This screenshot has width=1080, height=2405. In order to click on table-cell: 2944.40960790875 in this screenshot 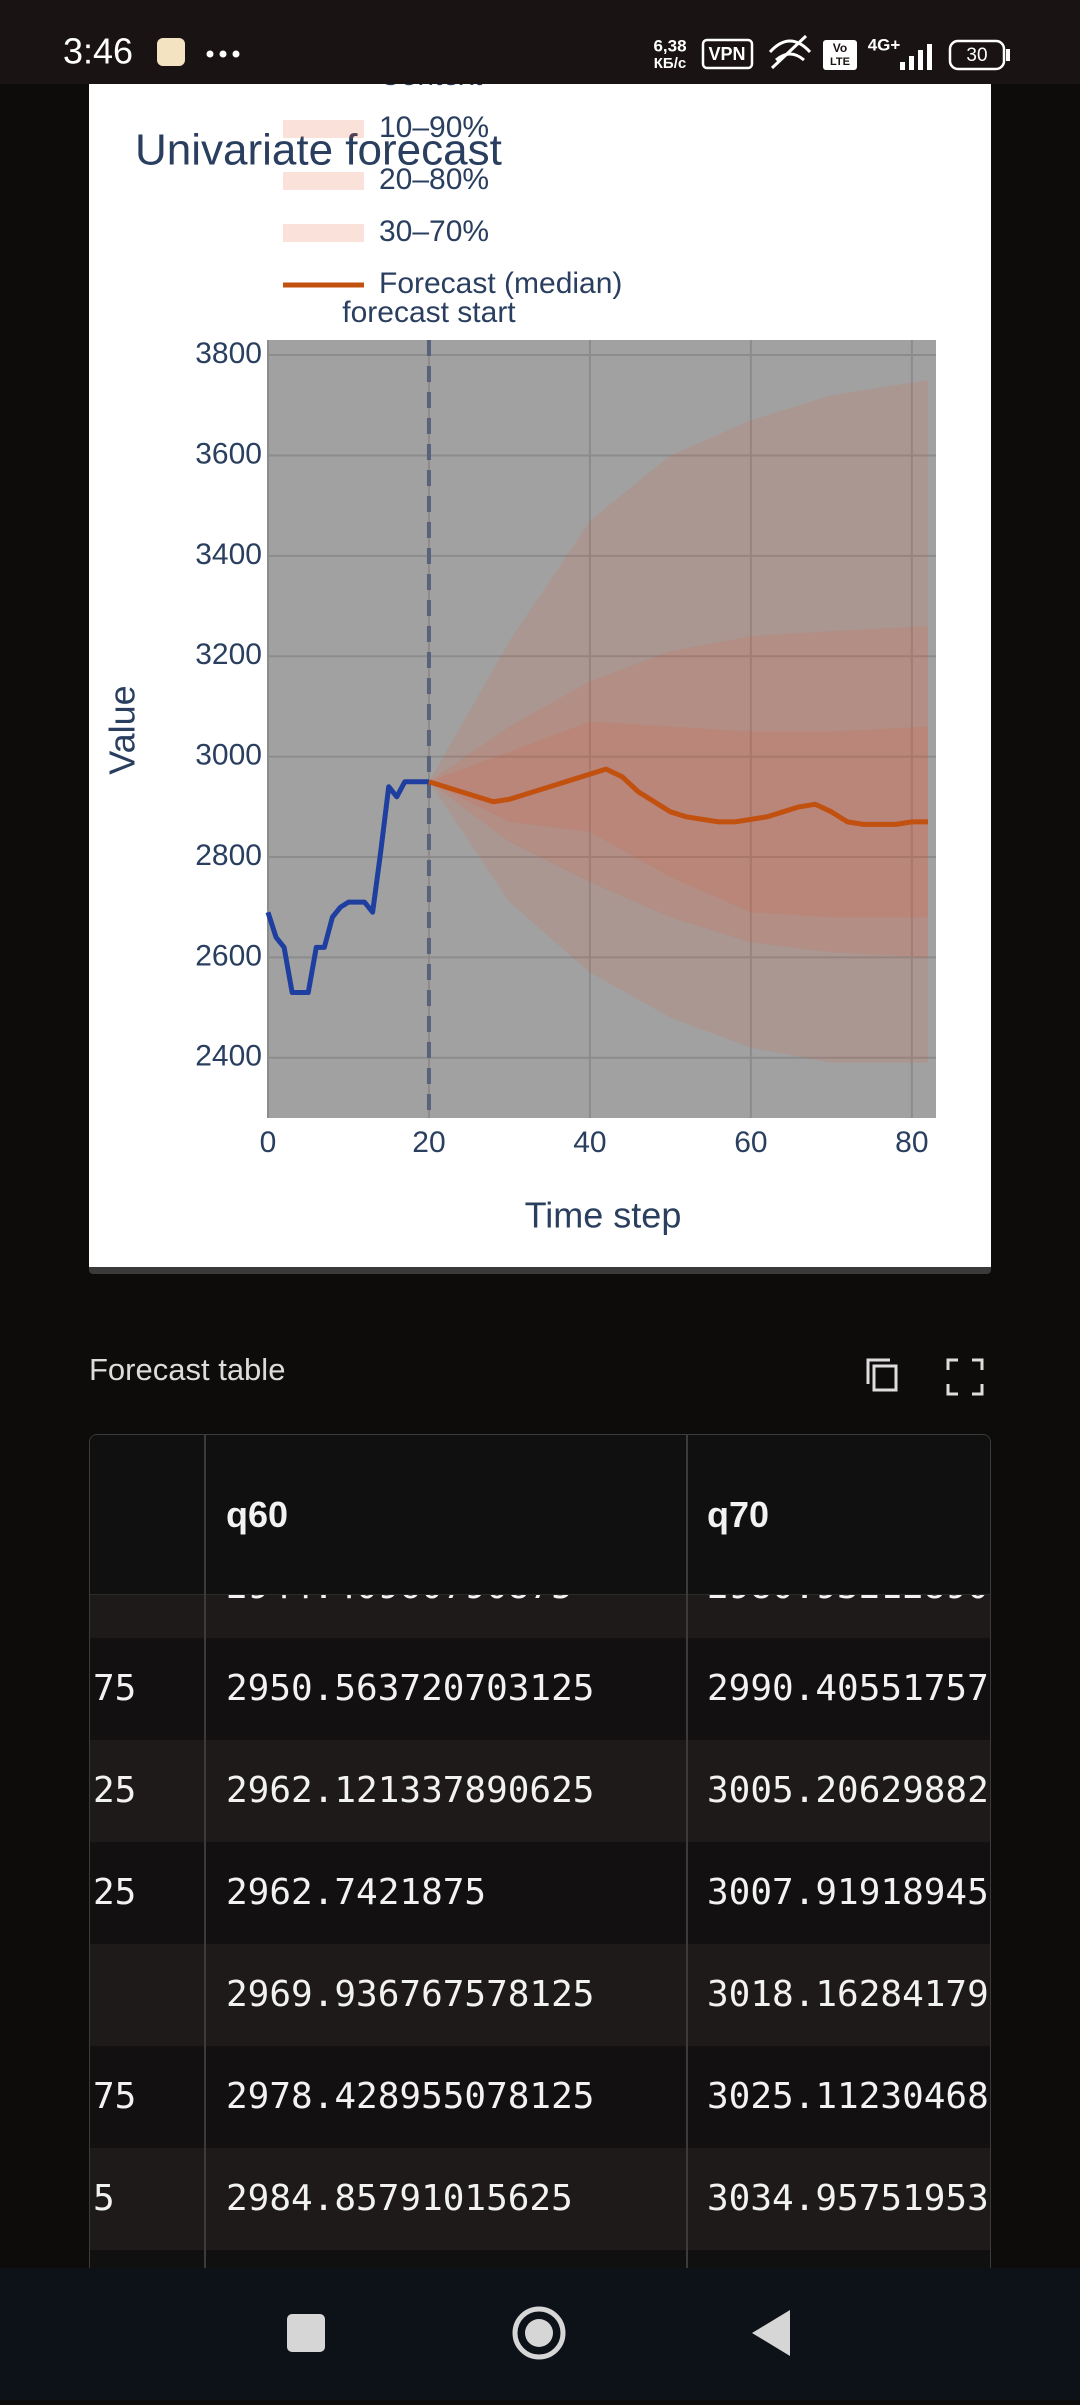, I will do `click(456, 1616)`.